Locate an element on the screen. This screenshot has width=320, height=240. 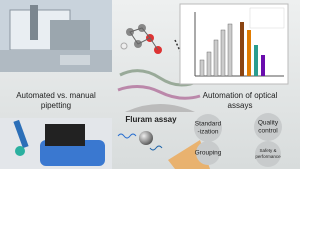
inset-chart is located at coordinates (234, 44).